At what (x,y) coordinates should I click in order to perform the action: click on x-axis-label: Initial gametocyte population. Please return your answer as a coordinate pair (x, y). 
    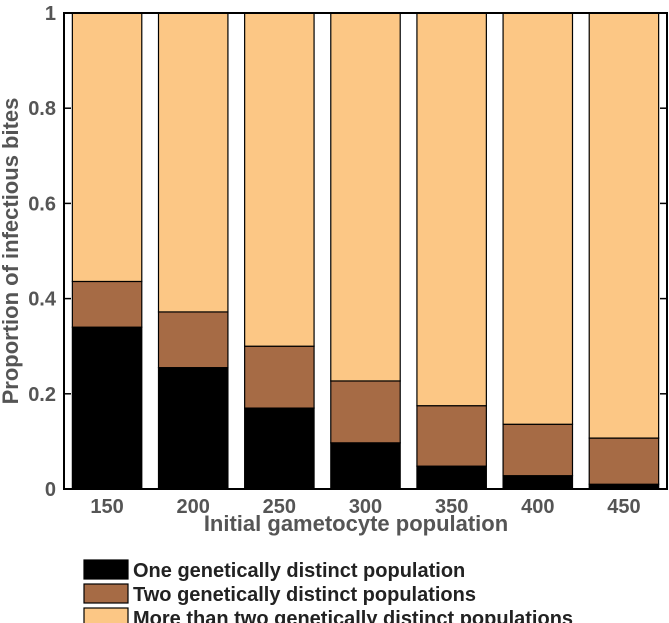
    Looking at the image, I should click on (356, 523).